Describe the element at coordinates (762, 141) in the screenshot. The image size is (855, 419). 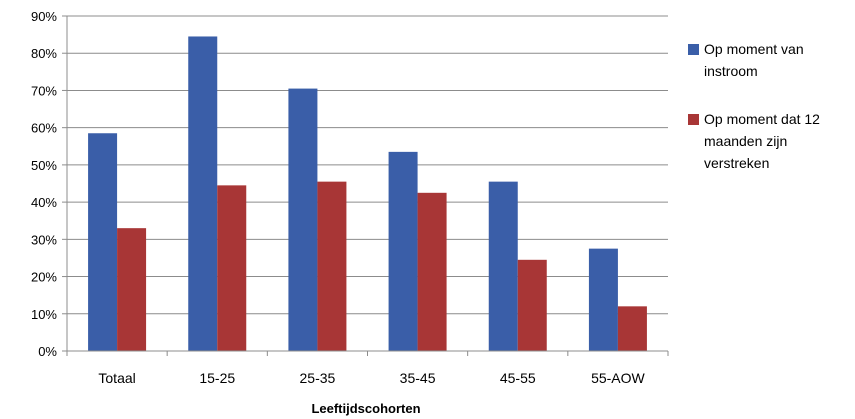
I see `legend-label-series-2: Op moment dat 12 maanden zijn verstreken` at that location.